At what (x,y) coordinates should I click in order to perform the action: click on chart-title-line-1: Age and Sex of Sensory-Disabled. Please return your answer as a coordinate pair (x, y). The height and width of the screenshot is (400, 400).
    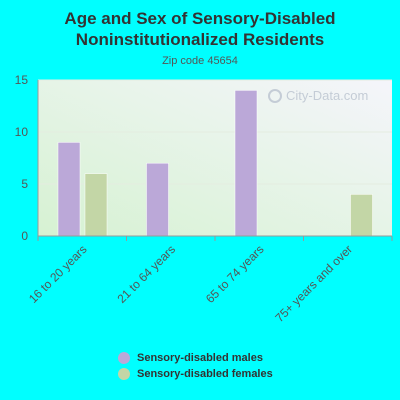
    Looking at the image, I should click on (200, 18).